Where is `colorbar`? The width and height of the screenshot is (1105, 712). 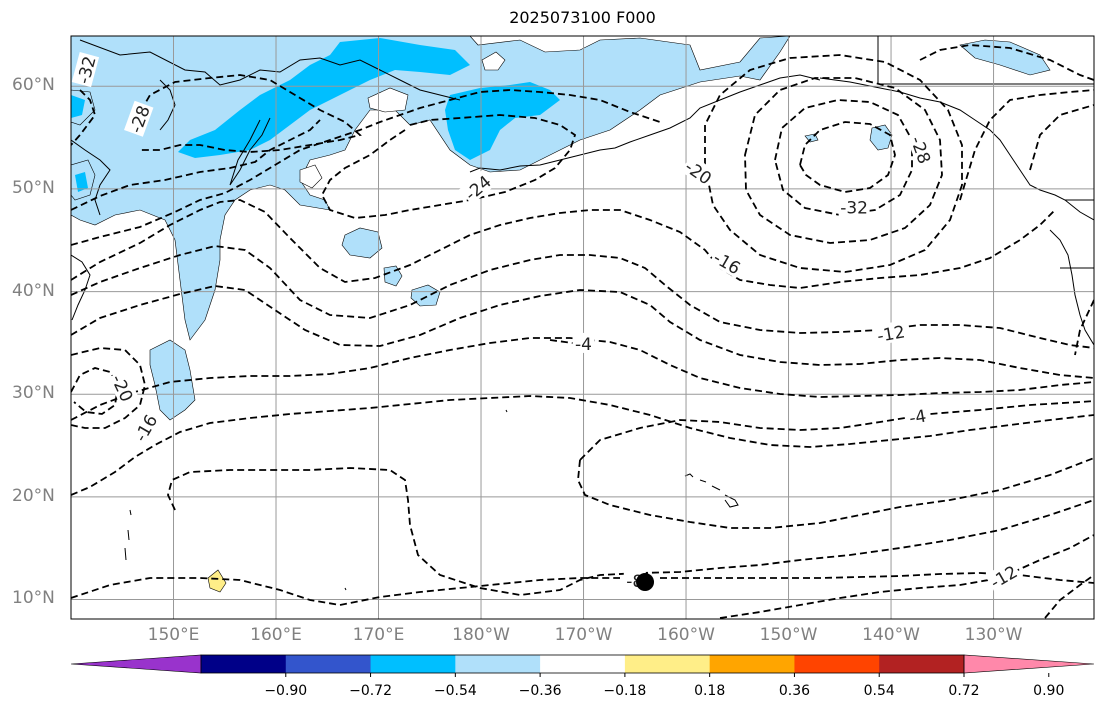 colorbar is located at coordinates (582, 665).